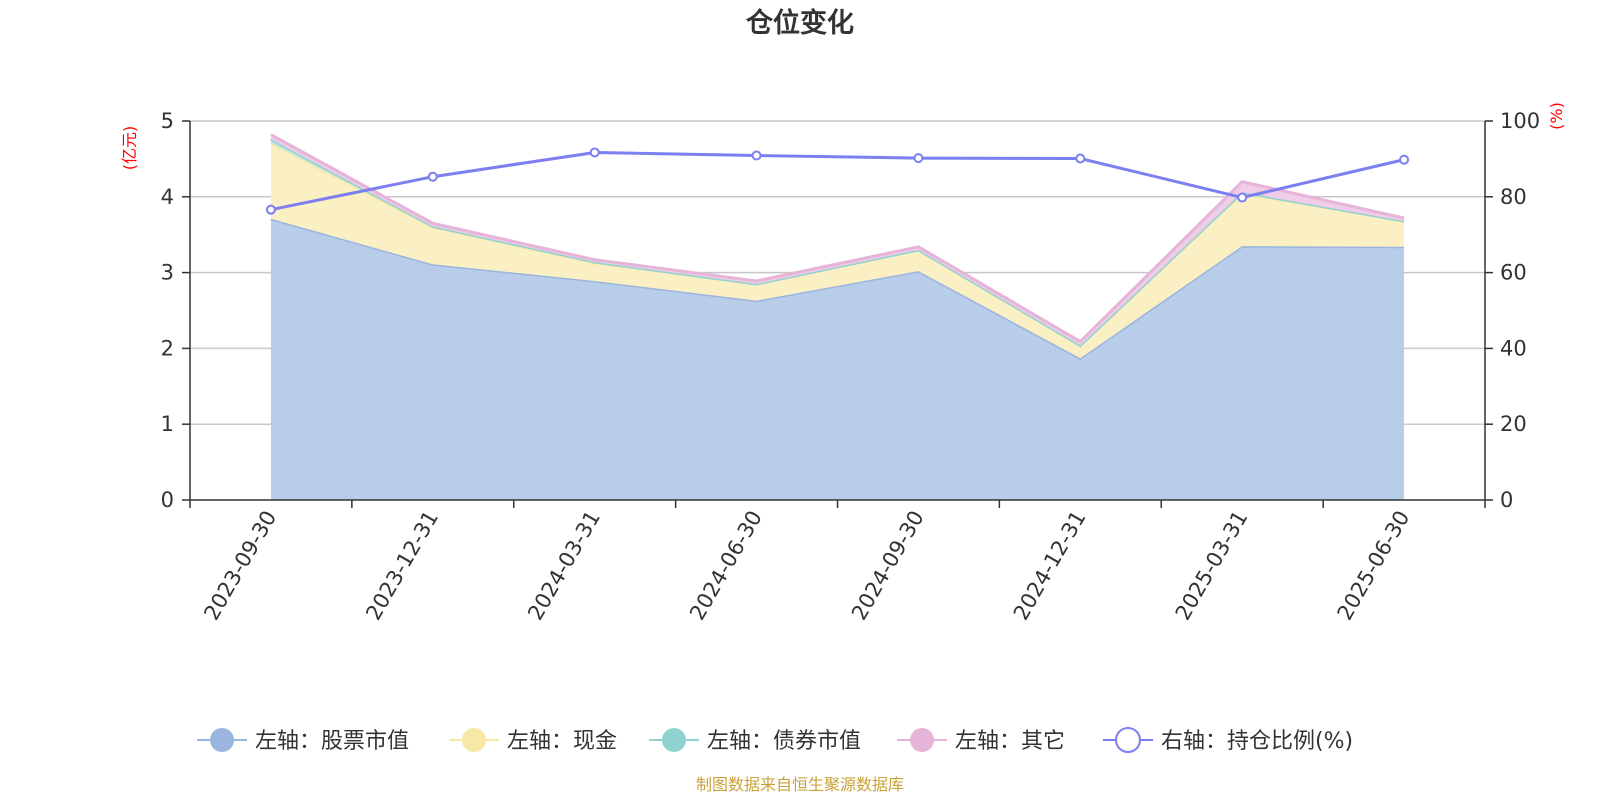  What do you see at coordinates (1513, 348) in the screenshot?
I see `right-tick-label: 40` at bounding box center [1513, 348].